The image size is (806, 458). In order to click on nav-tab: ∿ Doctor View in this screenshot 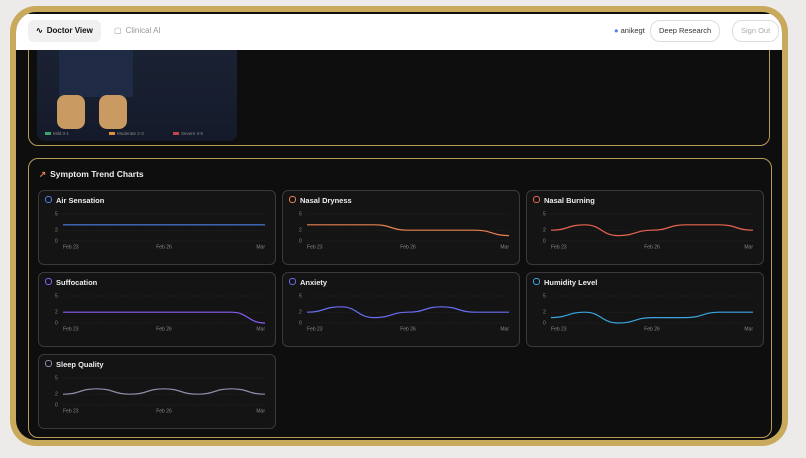, I will do `click(64, 31)`.